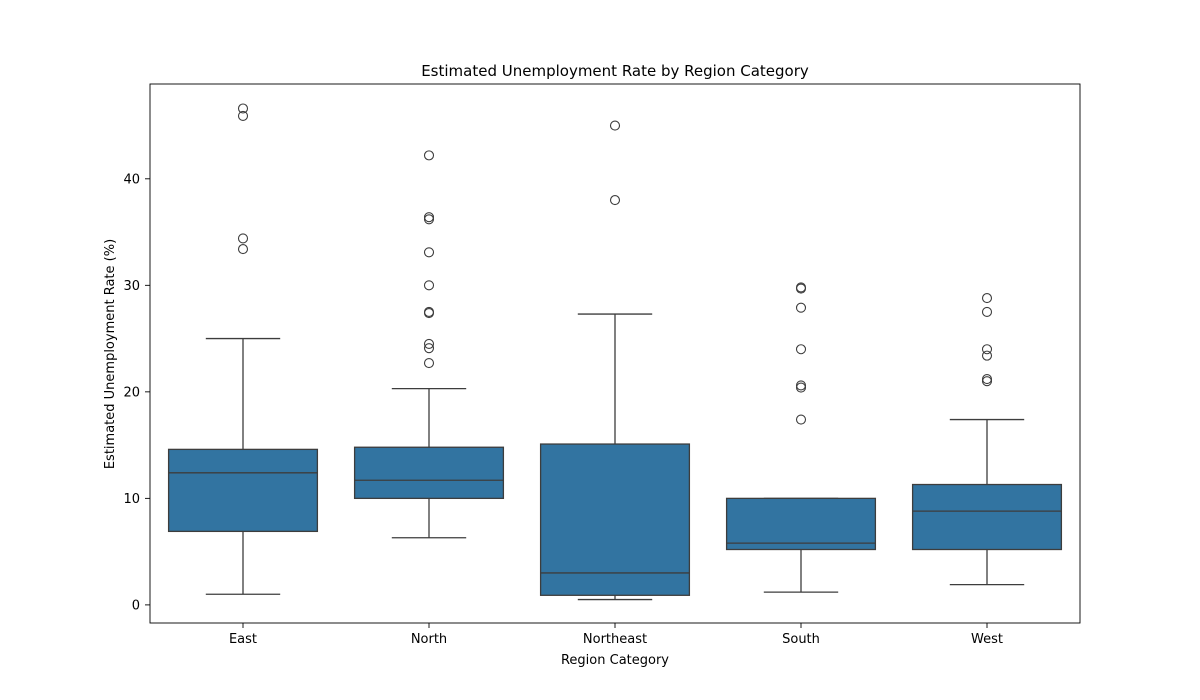 Image resolution: width=1200 pixels, height=700 pixels. Describe the element at coordinates (801, 639) in the screenshot. I see `x-tick-label: South` at that location.